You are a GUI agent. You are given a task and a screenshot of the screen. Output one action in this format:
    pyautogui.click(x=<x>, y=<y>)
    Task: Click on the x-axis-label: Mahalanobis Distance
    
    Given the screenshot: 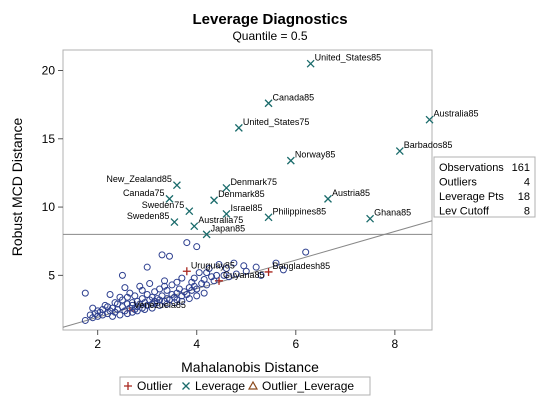 What is the action you would take?
    pyautogui.click(x=250, y=367)
    